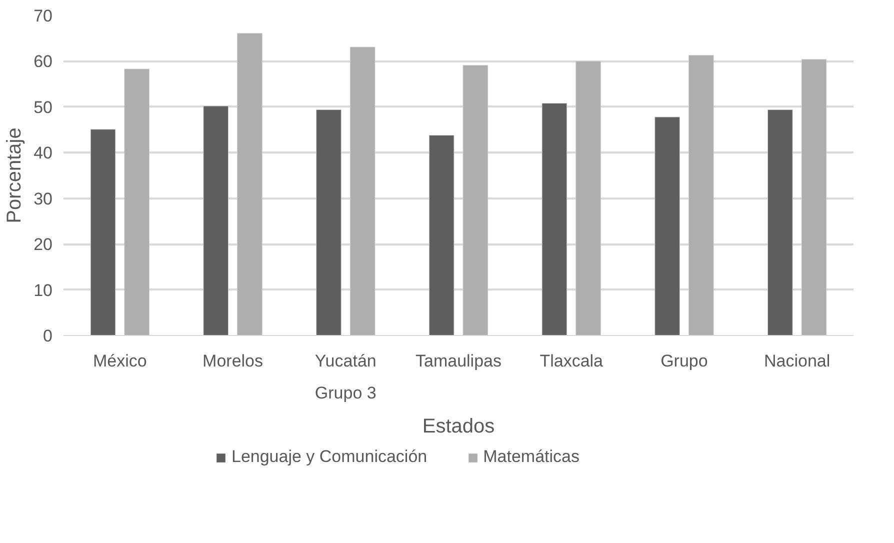  I want to click on x-tick-label: Yucatán, so click(345, 361).